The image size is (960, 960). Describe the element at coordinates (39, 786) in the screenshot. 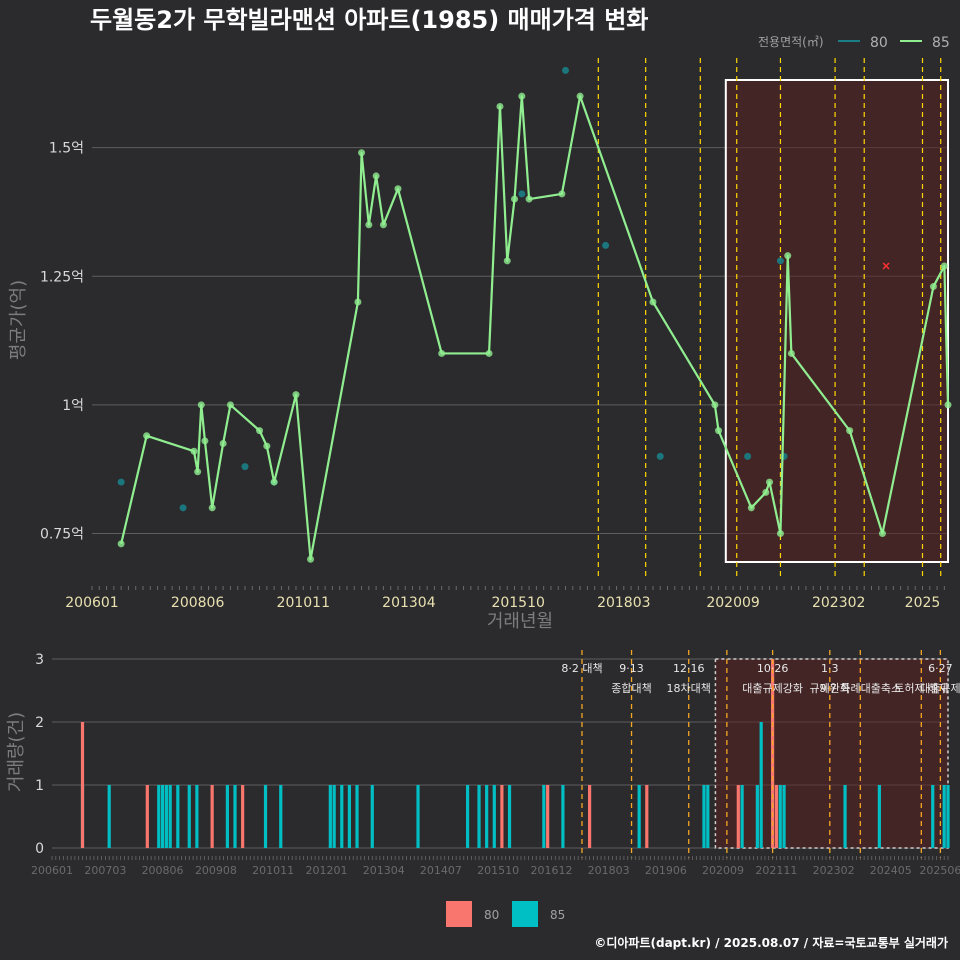

I see `vol-y-tick-label: 1` at that location.